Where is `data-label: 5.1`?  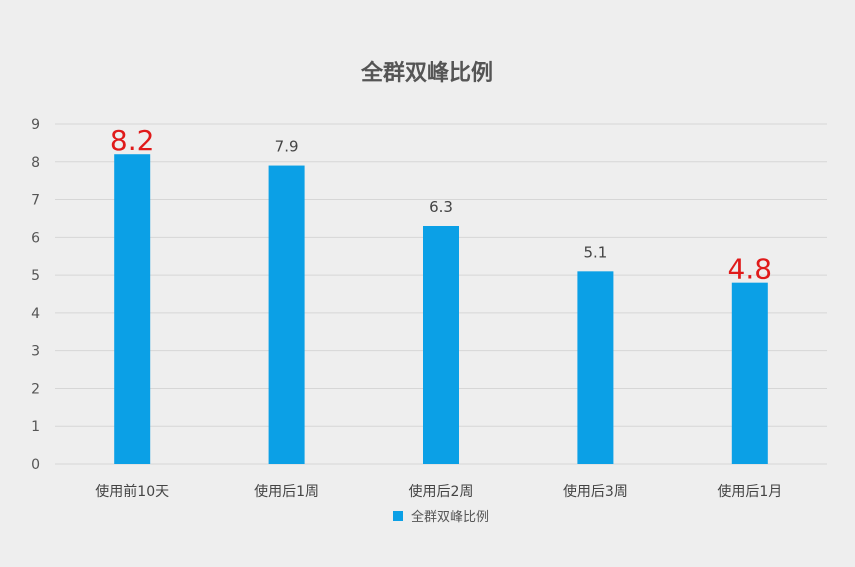 data-label: 5.1 is located at coordinates (595, 252).